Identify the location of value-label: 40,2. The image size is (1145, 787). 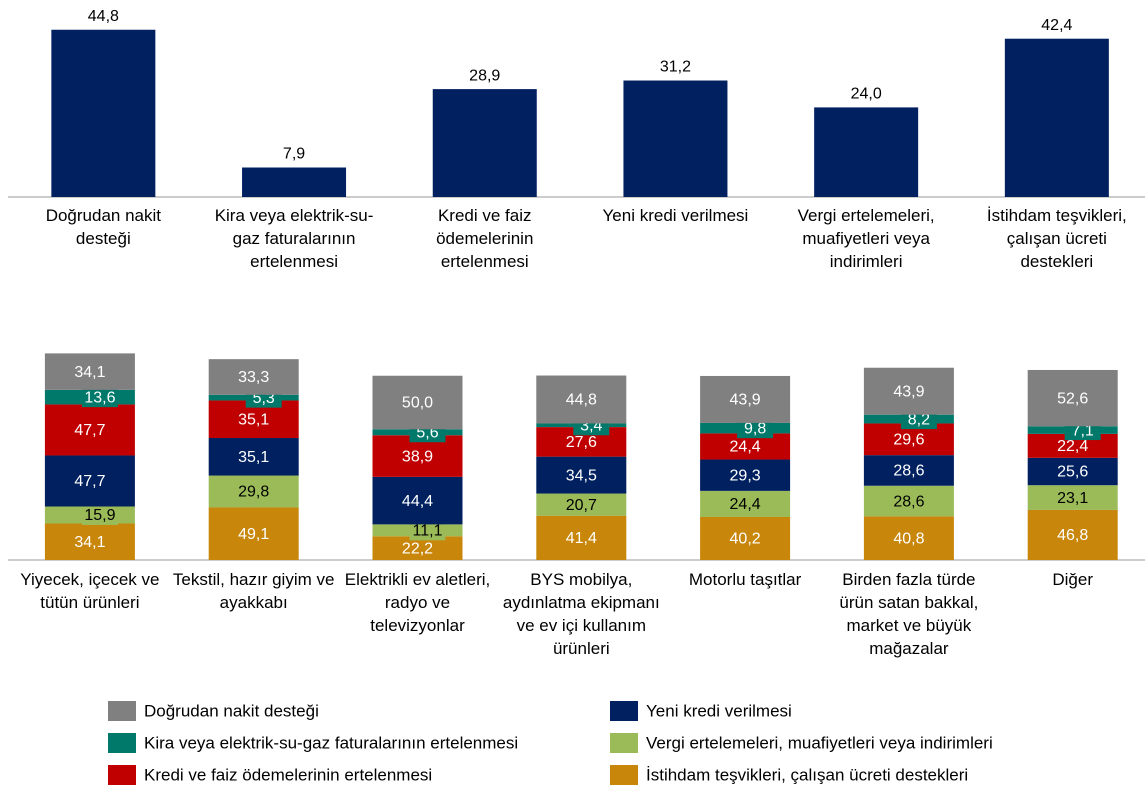
(745, 539).